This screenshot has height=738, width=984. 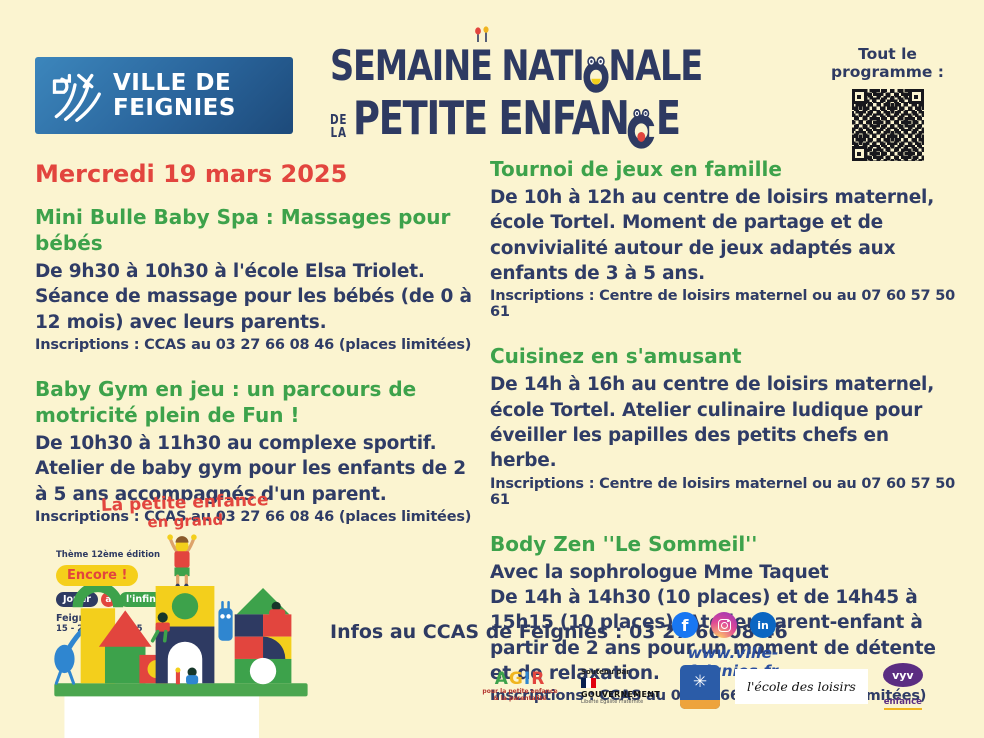 I want to click on gouvernement-motto: Liberté Égalité Fraternité, so click(x=612, y=702).